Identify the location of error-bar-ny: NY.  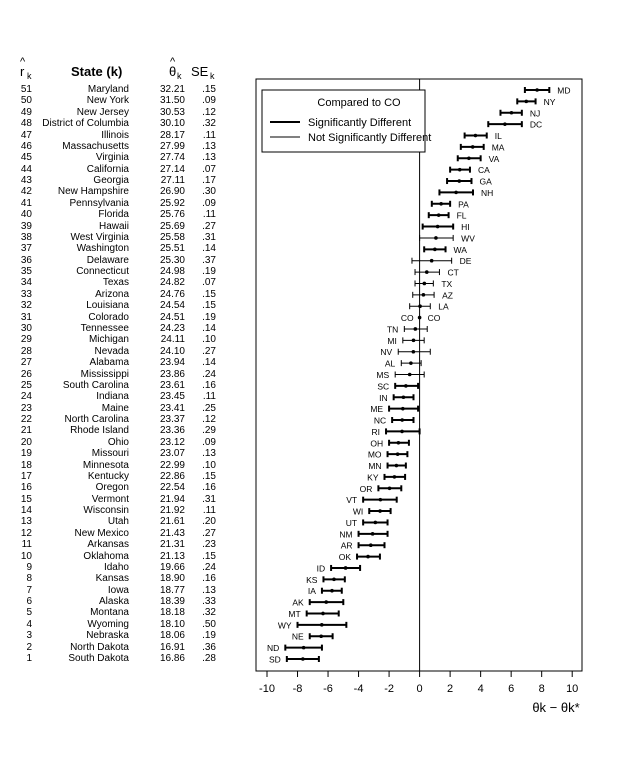
(536, 102).